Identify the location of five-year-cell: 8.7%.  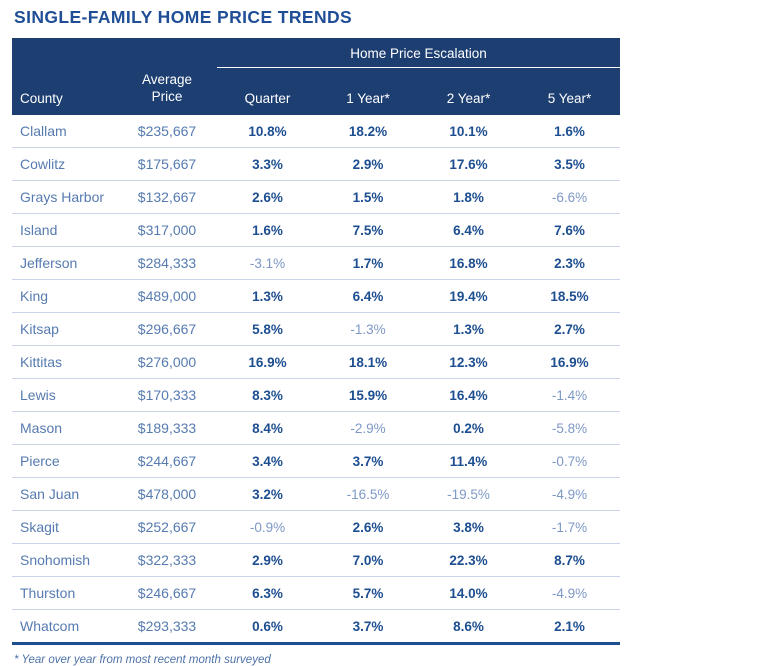
(569, 560).